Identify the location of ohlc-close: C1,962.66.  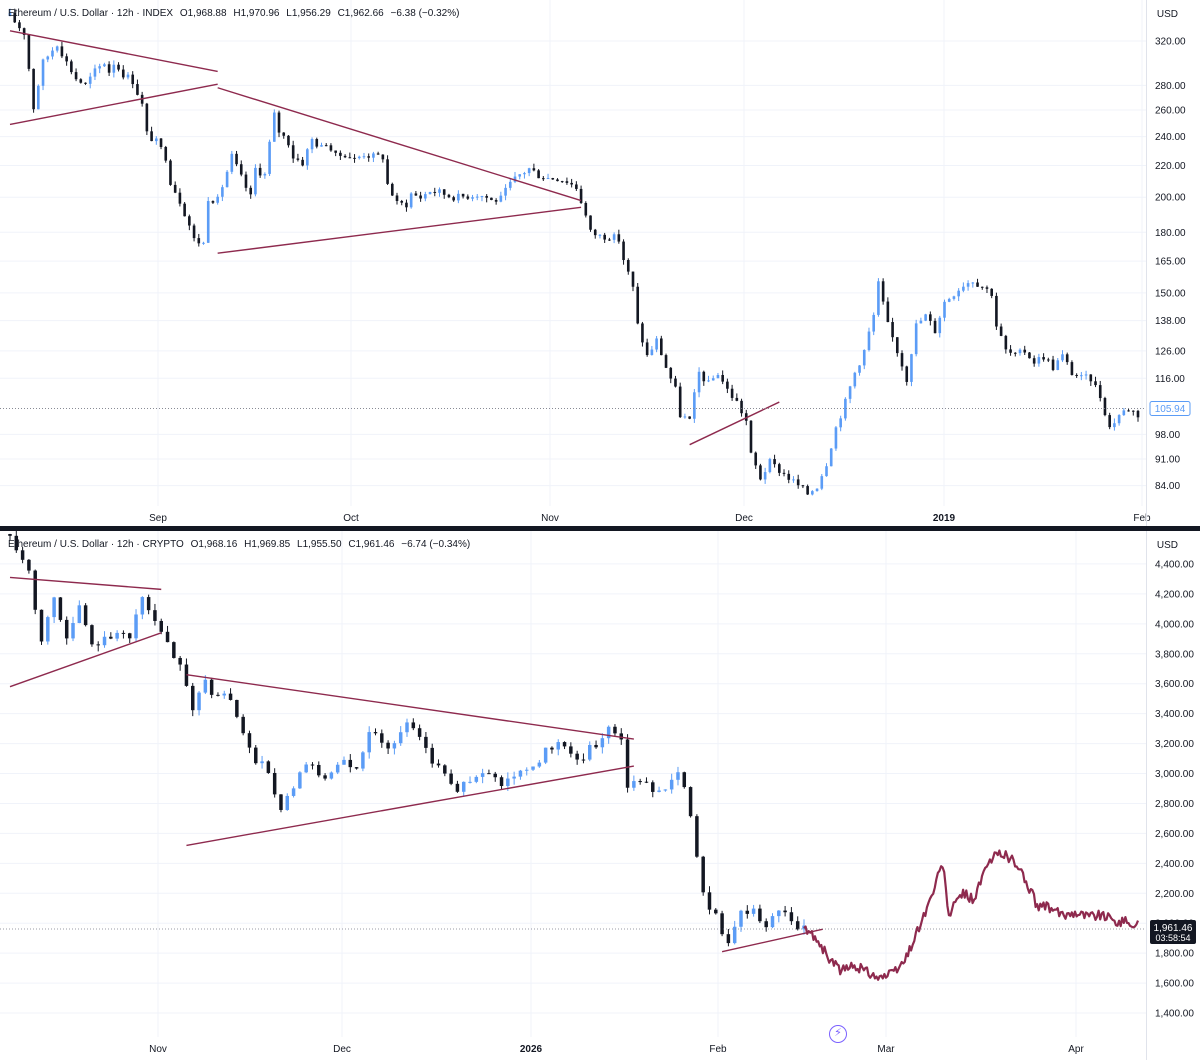
(360, 13).